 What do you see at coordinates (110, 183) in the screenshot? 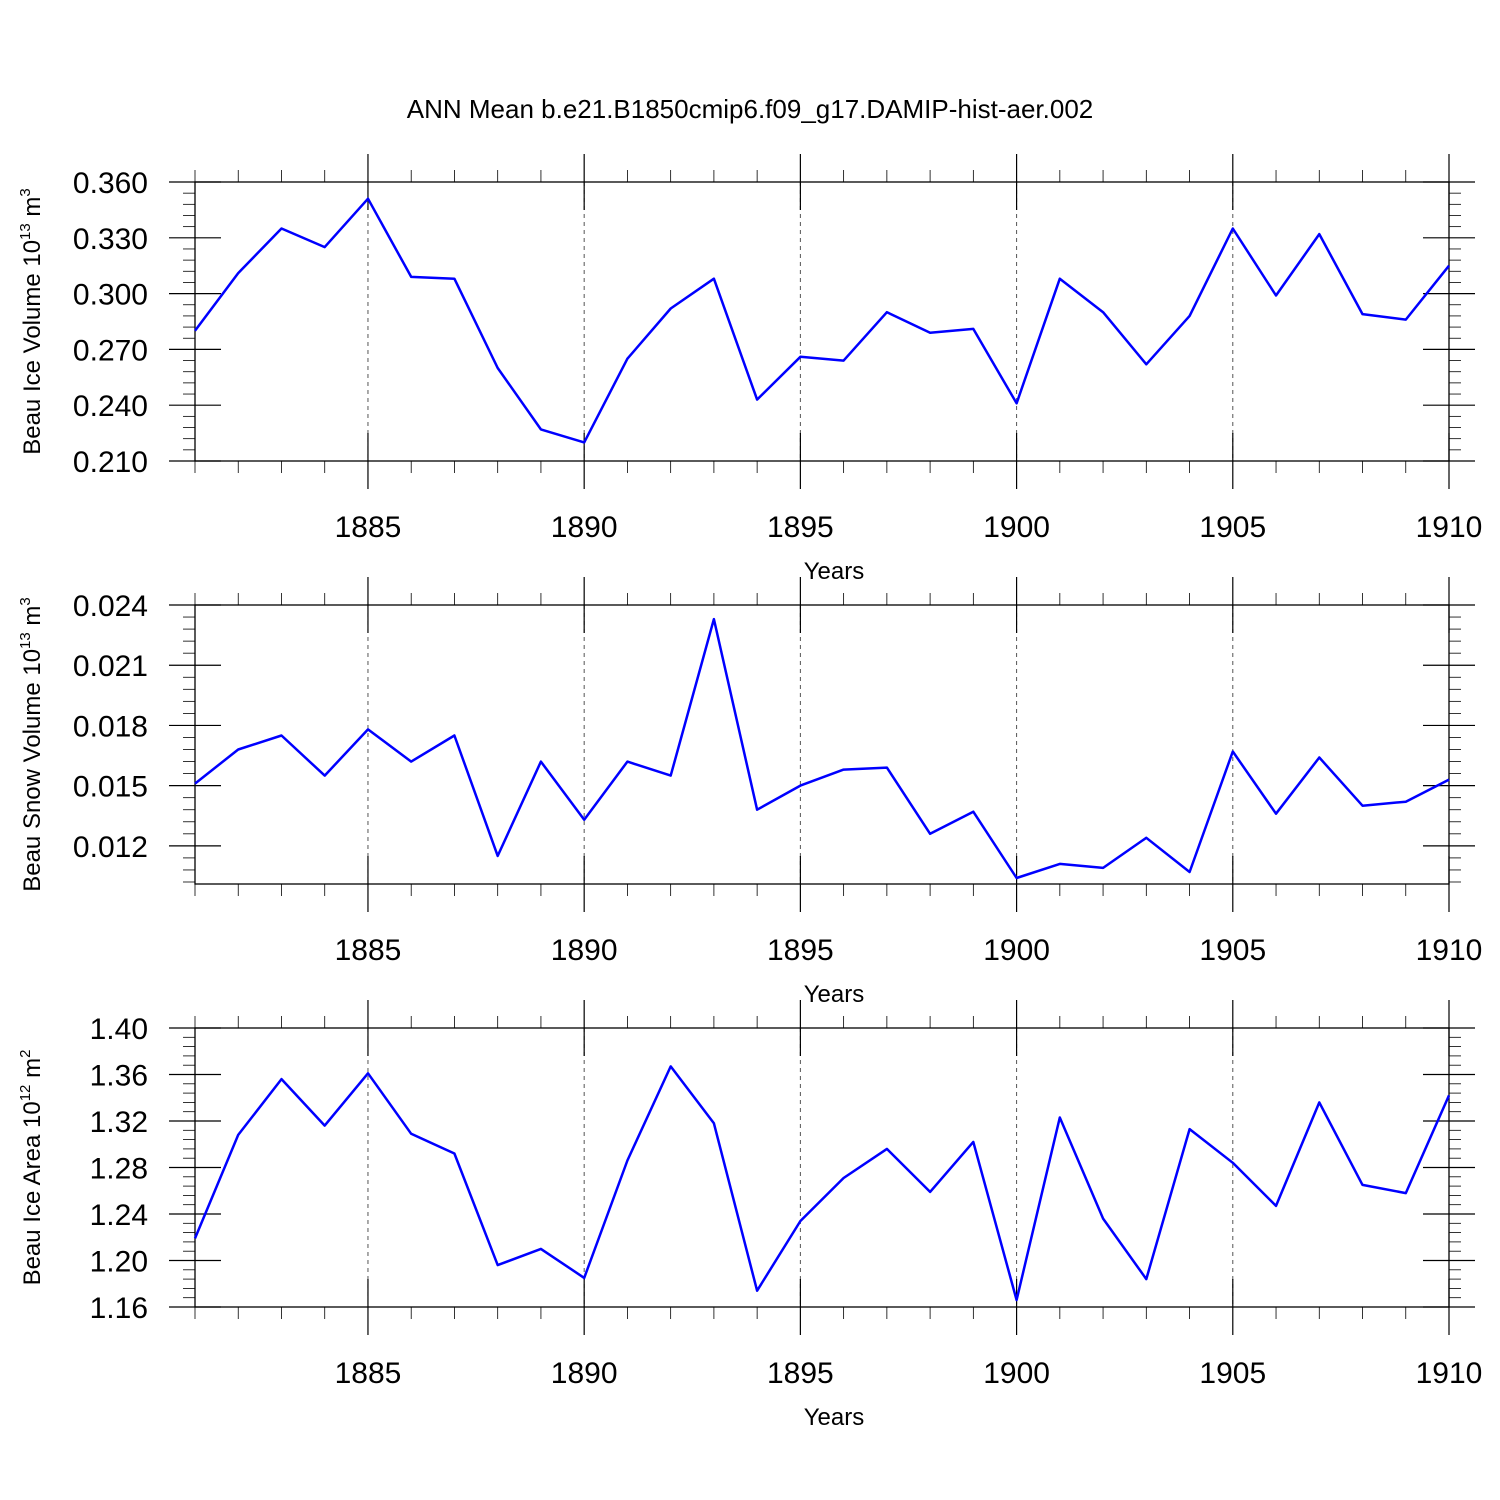
I see `y-tick-label: 0.360` at bounding box center [110, 183].